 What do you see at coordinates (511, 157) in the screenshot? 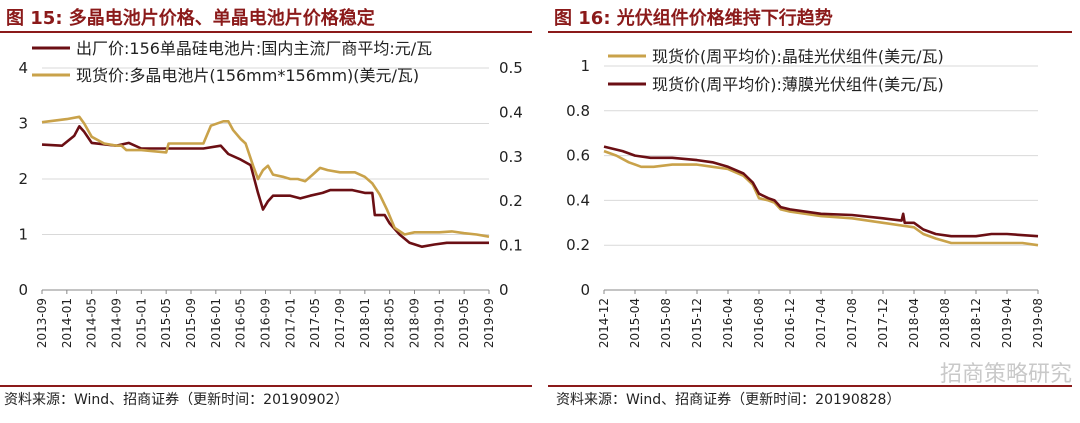
I see `left-y2-tick-label: 0.3` at bounding box center [511, 157].